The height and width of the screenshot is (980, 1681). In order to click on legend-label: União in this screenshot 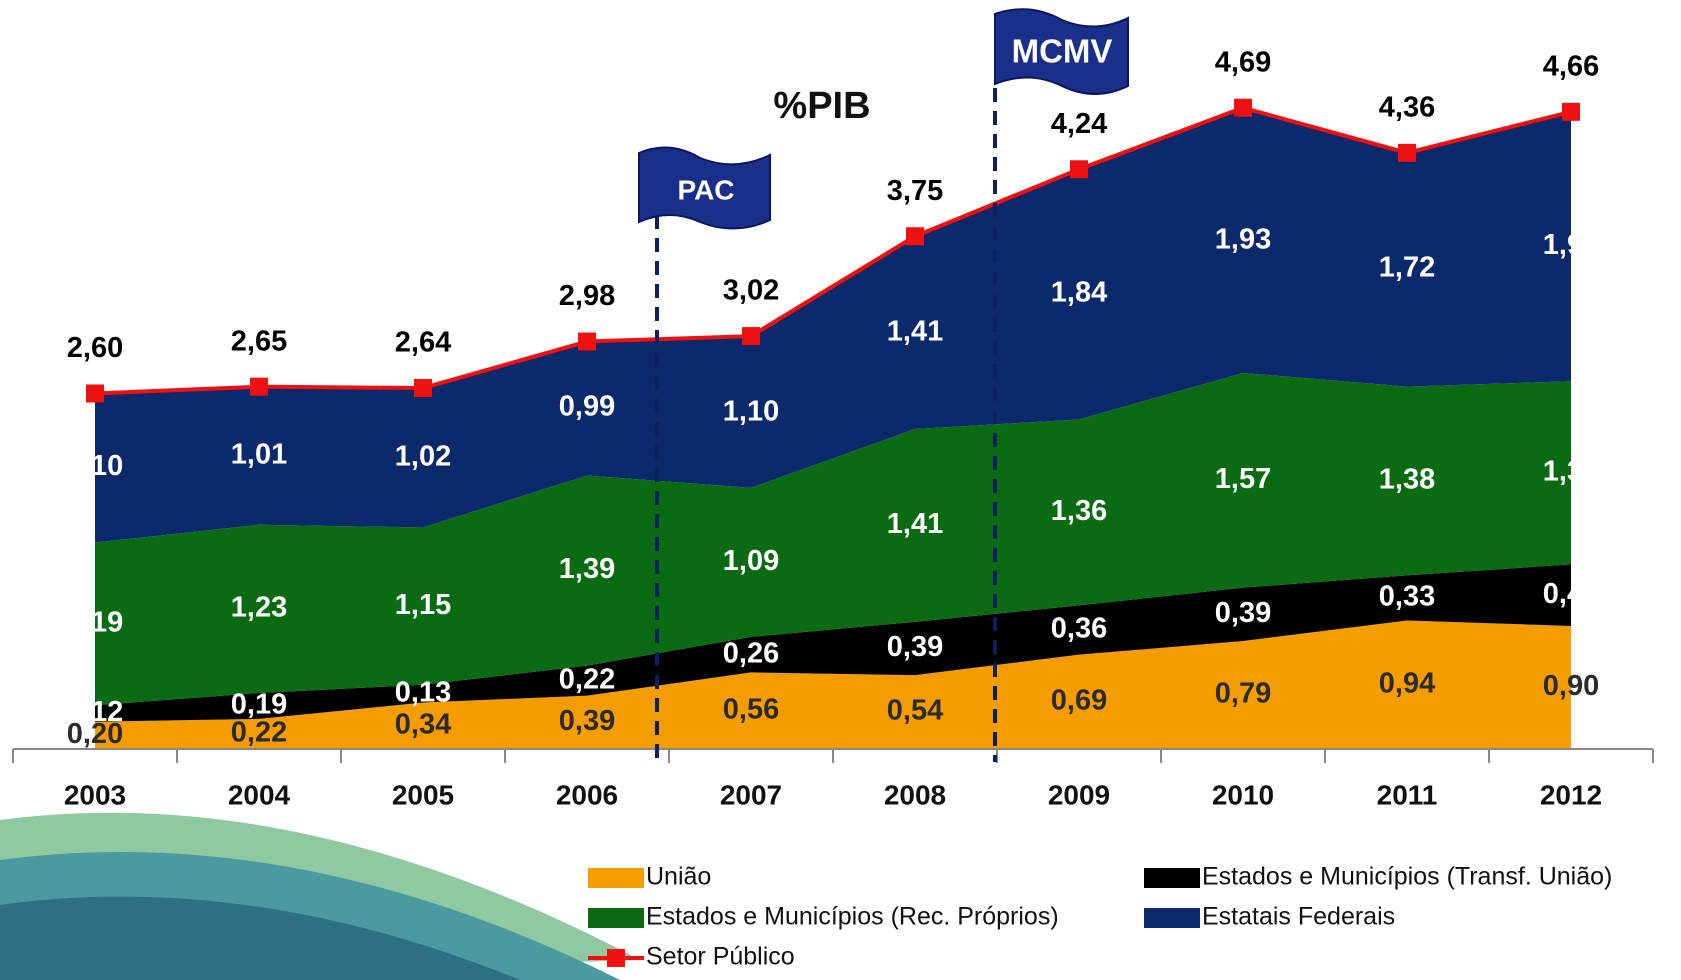, I will do `click(678, 877)`.